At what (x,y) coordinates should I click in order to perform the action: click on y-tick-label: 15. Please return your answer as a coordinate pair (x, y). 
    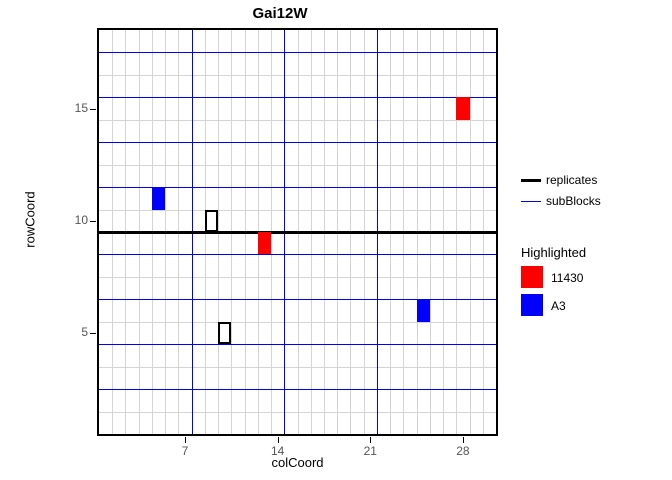
    Looking at the image, I should click on (81, 107).